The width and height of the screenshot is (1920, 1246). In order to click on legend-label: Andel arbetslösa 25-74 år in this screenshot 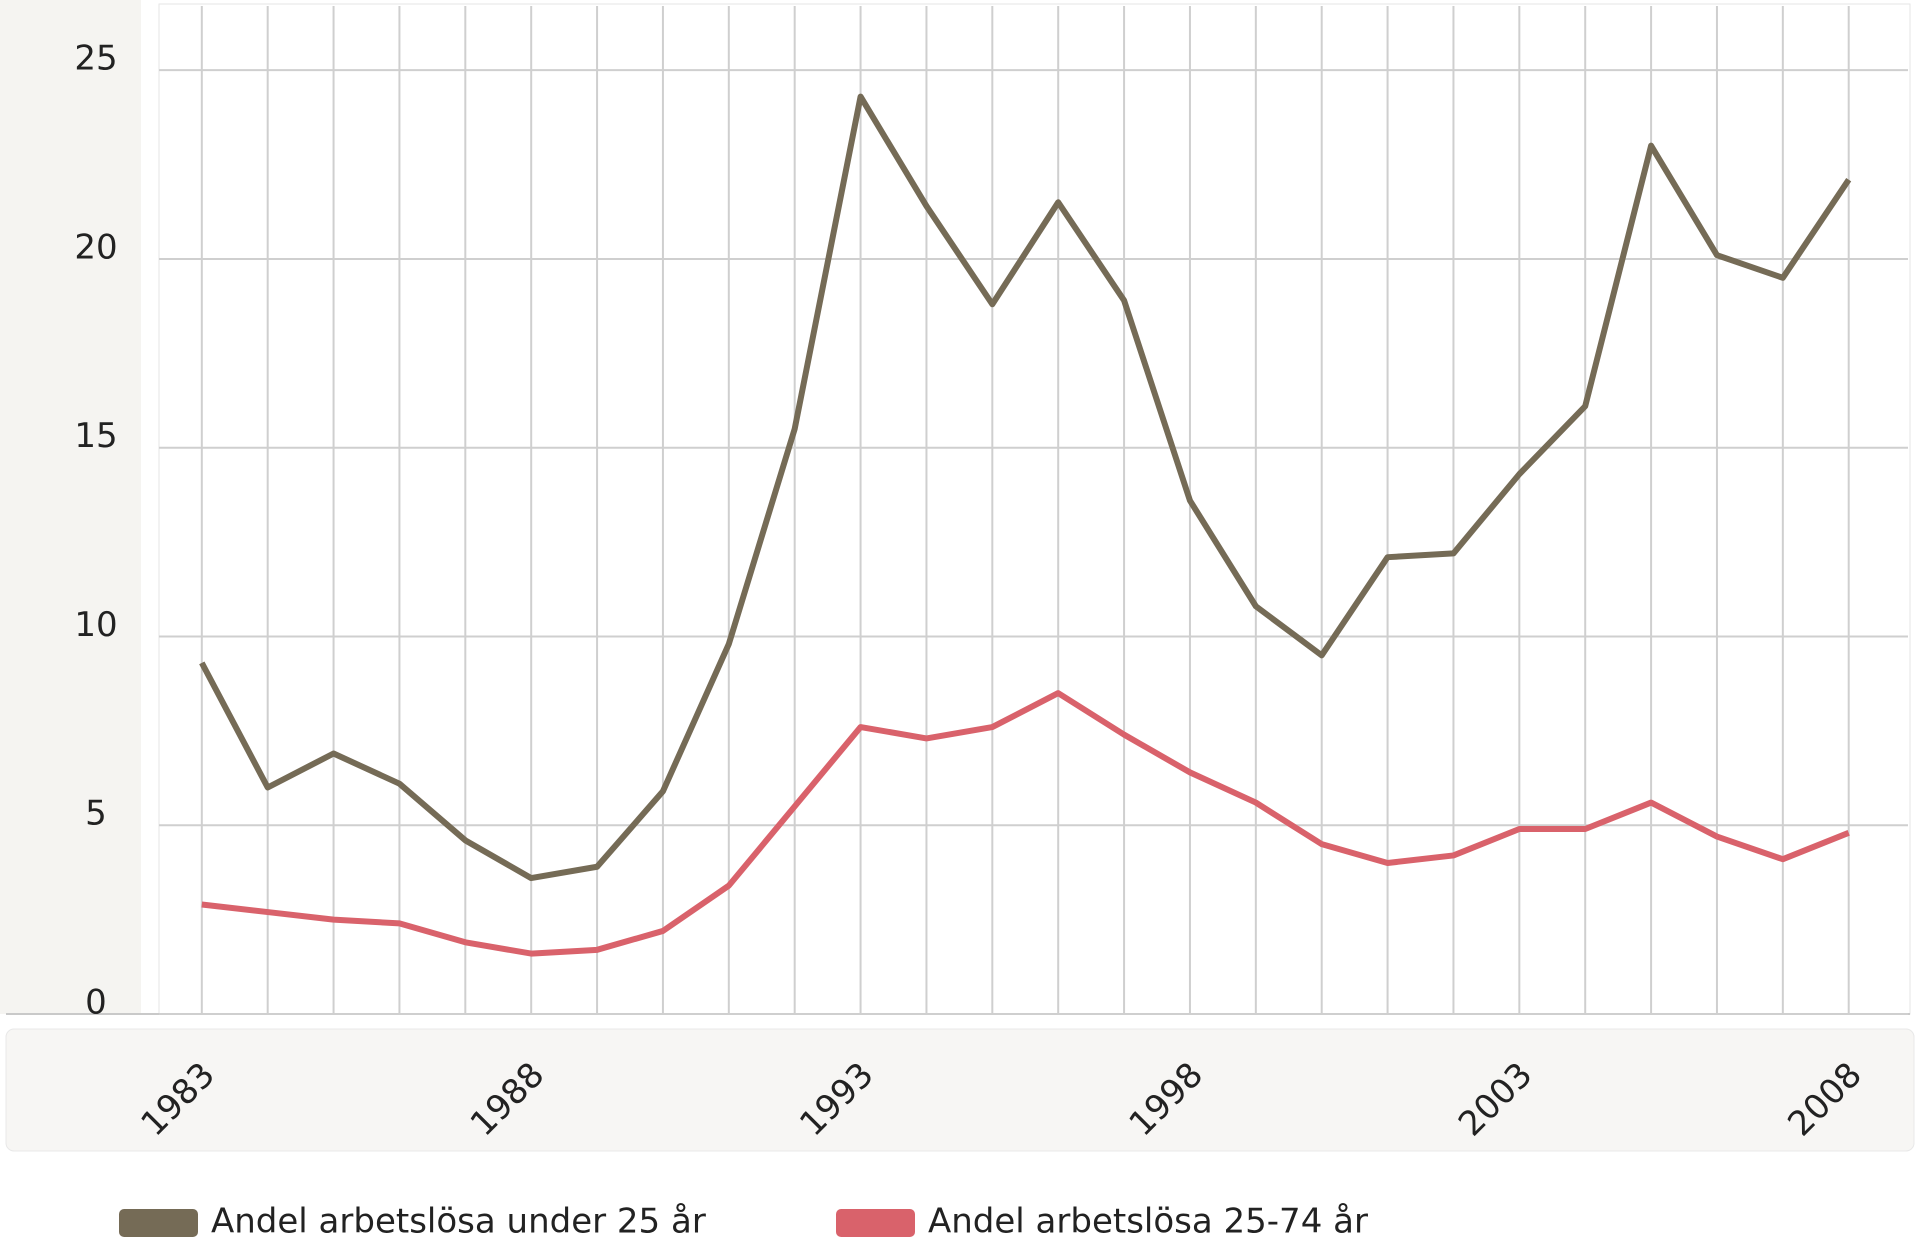, I will do `click(1148, 1222)`.